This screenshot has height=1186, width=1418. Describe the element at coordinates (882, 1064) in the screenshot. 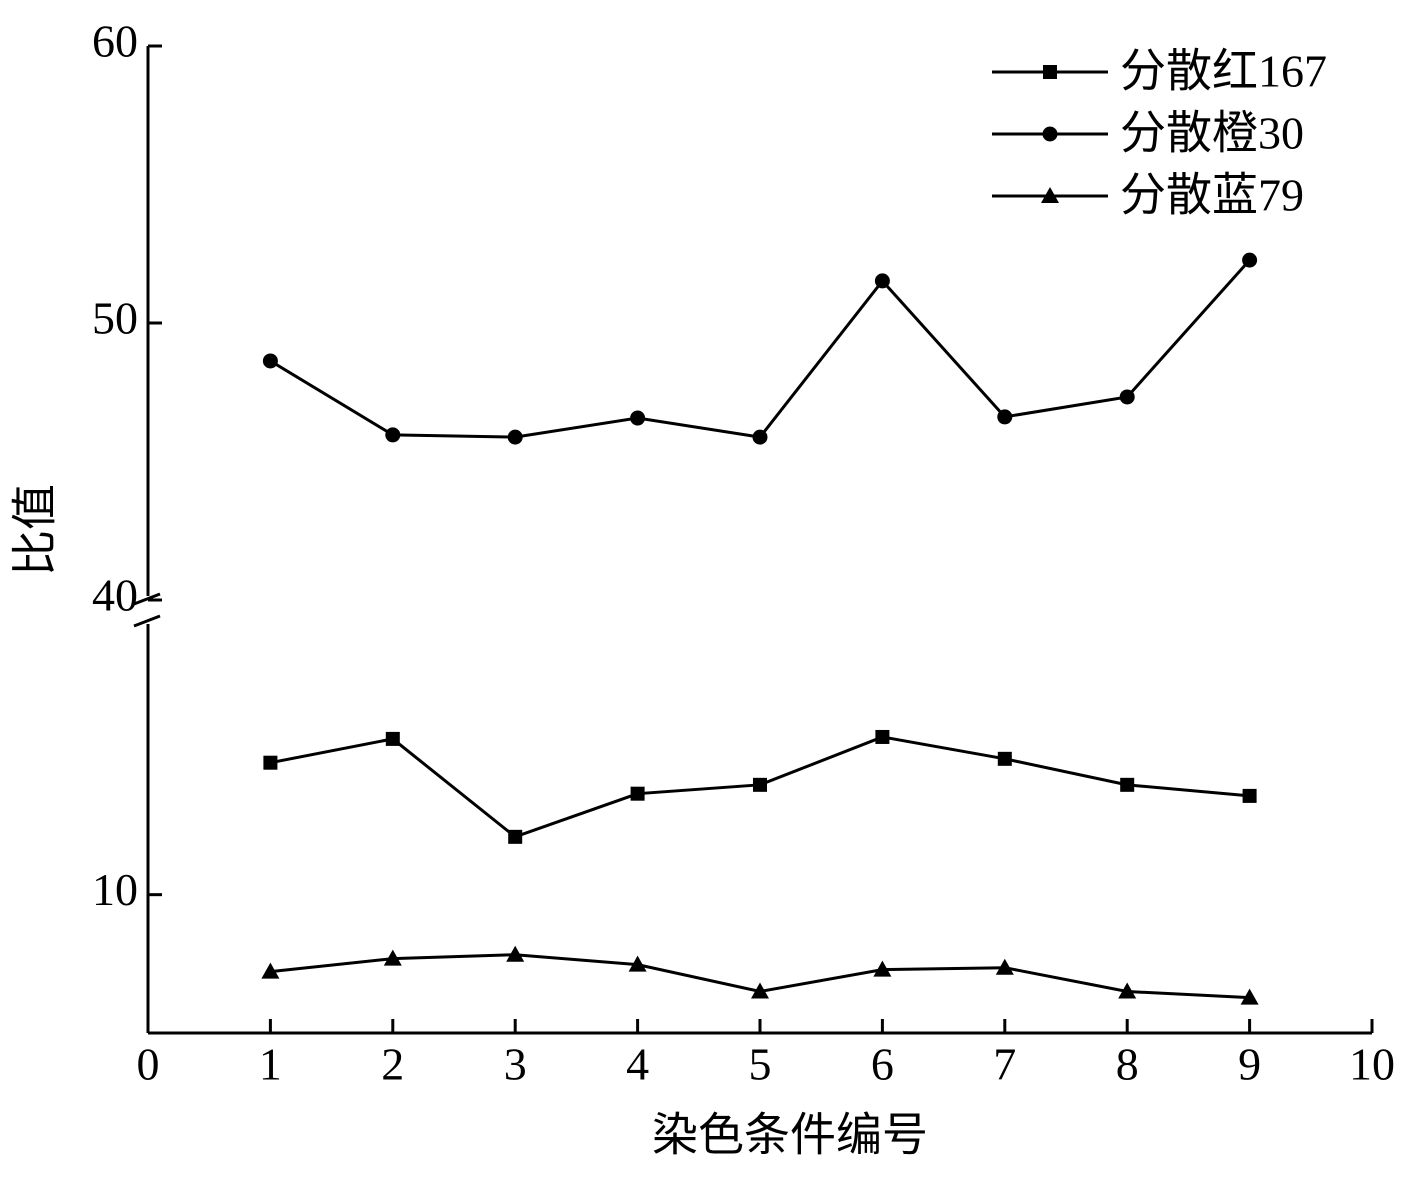

I see `x-tick-label: 6` at that location.